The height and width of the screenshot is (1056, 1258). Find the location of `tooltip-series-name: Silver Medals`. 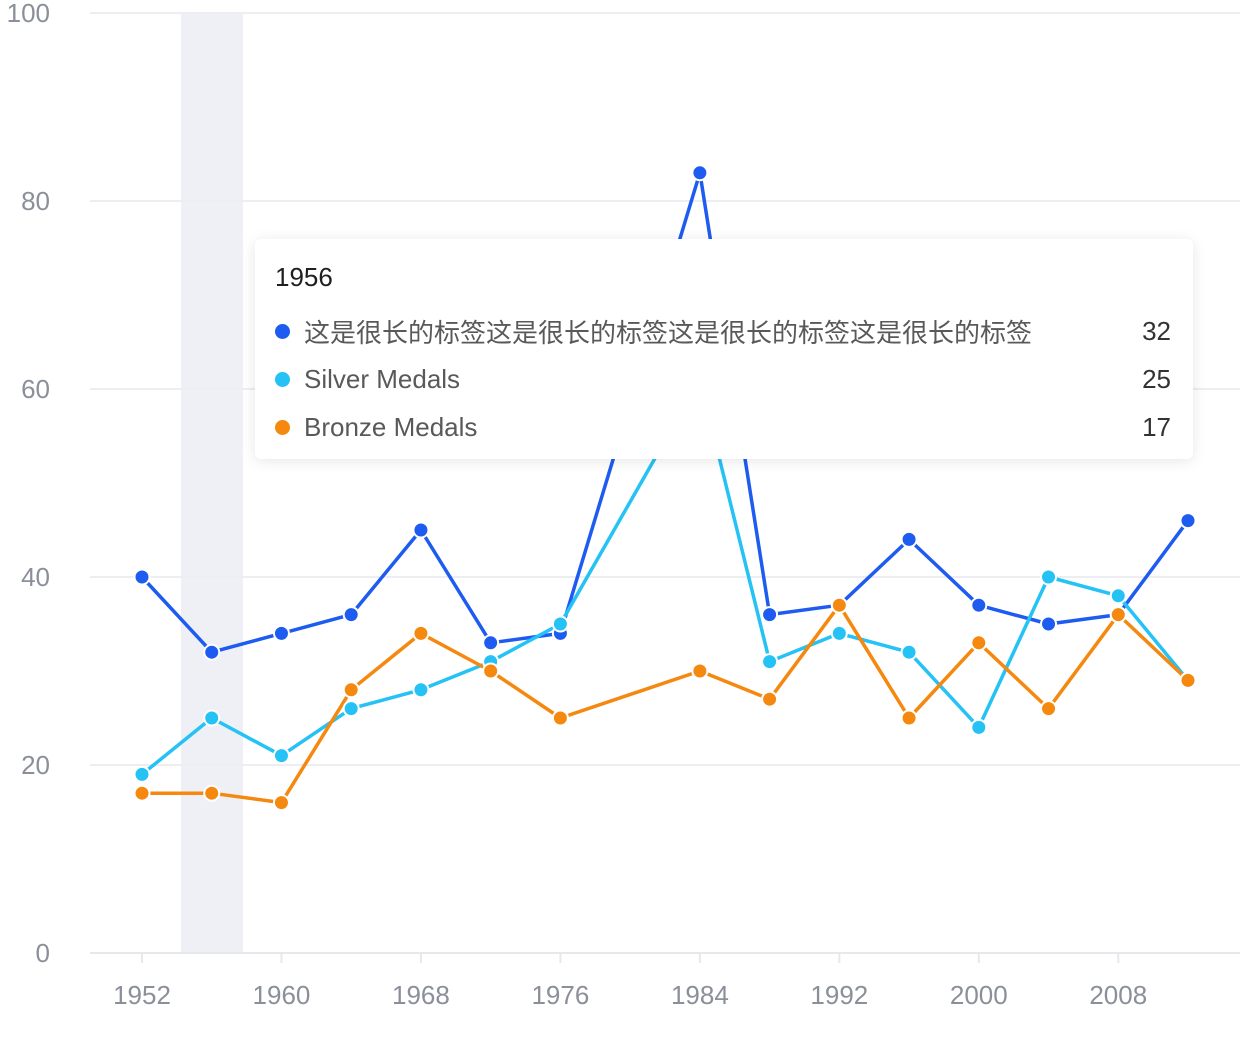

tooltip-series-name: Silver Medals is located at coordinates (382, 378).